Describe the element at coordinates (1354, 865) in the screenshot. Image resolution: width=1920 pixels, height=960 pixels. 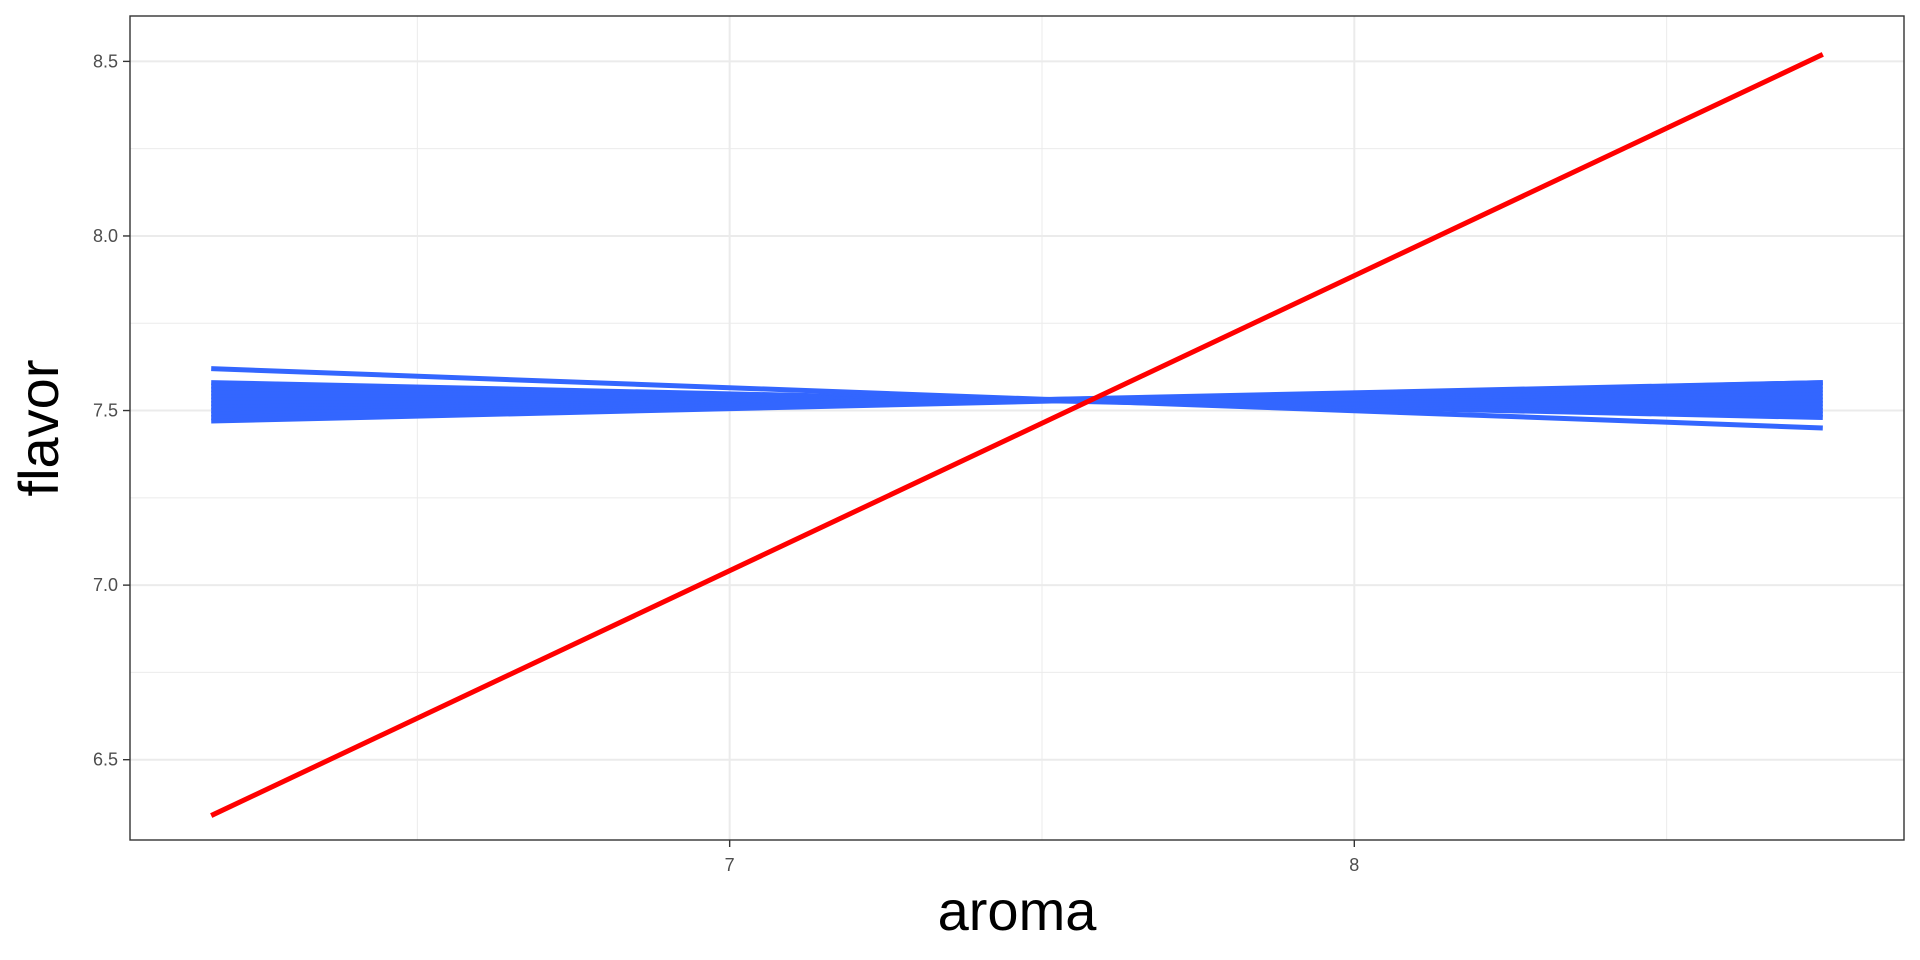
I see `x-tick-label: 8` at that location.